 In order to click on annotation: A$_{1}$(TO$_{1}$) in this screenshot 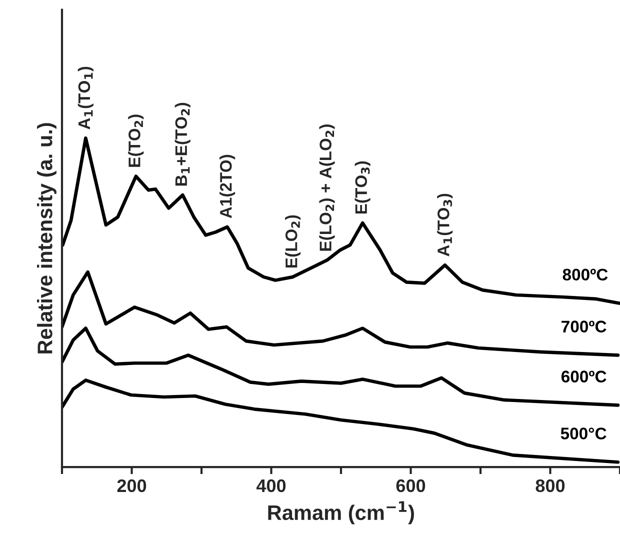, I will do `click(86, 98)`.